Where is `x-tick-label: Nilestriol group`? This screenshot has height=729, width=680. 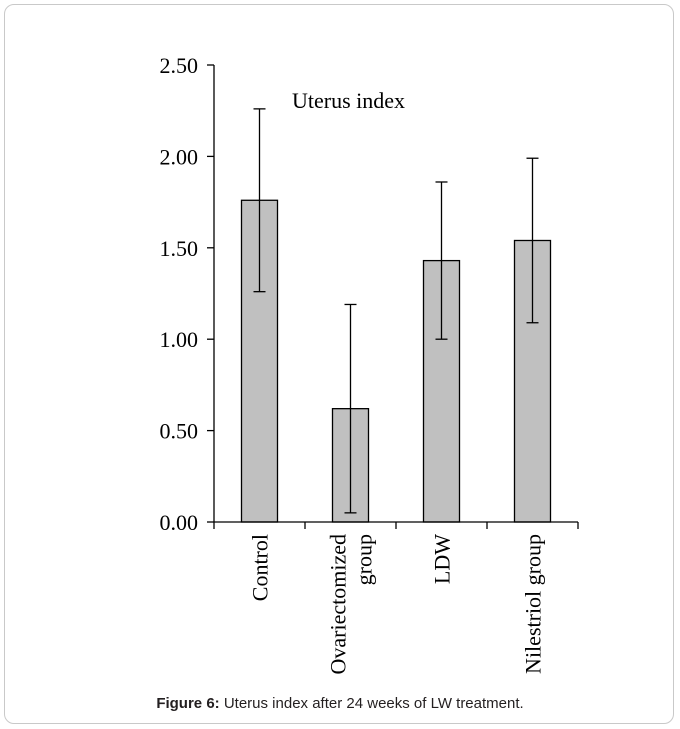 x-tick-label: Nilestriol group is located at coordinates (533, 604).